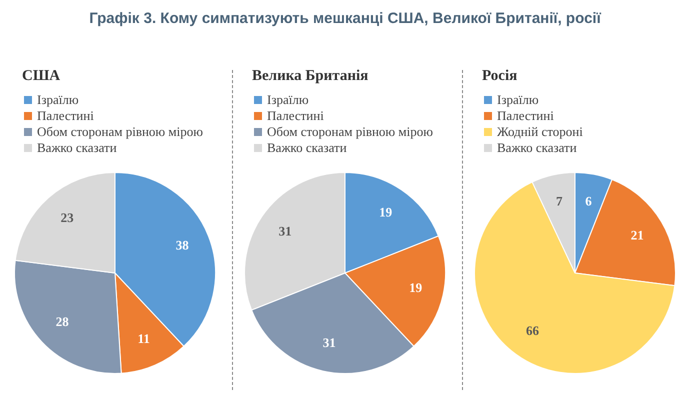 The image size is (690, 397). I want to click on chart-title: Велика Британія, so click(311, 77).